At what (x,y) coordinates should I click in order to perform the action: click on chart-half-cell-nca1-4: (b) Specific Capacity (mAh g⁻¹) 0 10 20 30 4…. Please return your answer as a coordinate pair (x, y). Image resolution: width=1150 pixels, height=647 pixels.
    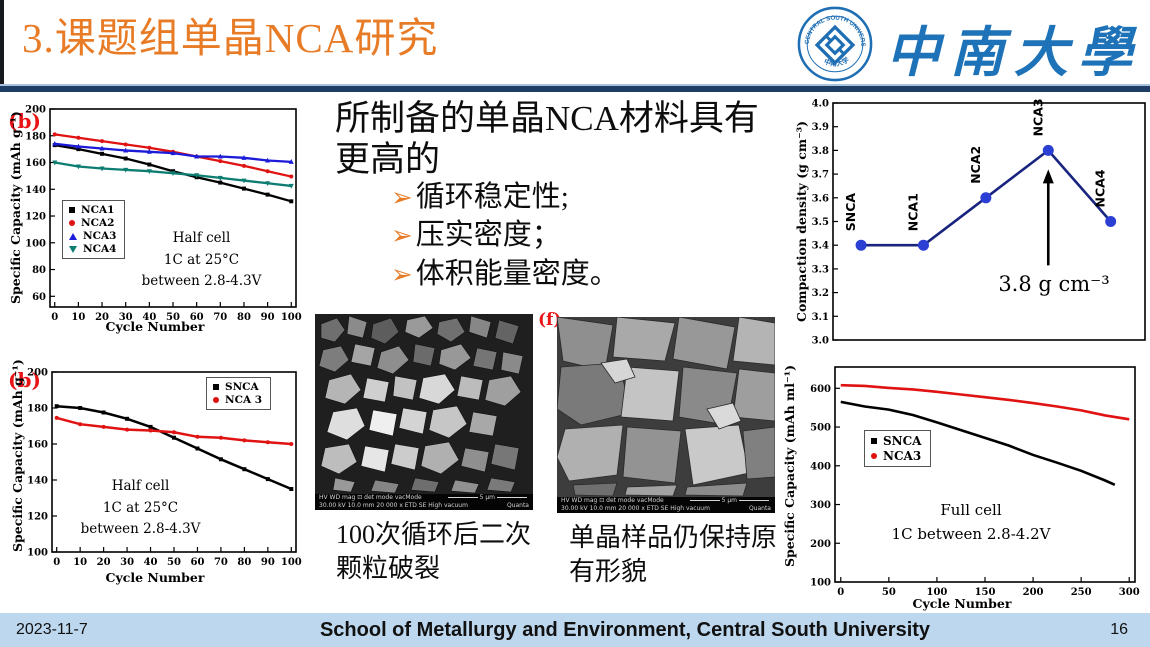
    Looking at the image, I should click on (155, 217).